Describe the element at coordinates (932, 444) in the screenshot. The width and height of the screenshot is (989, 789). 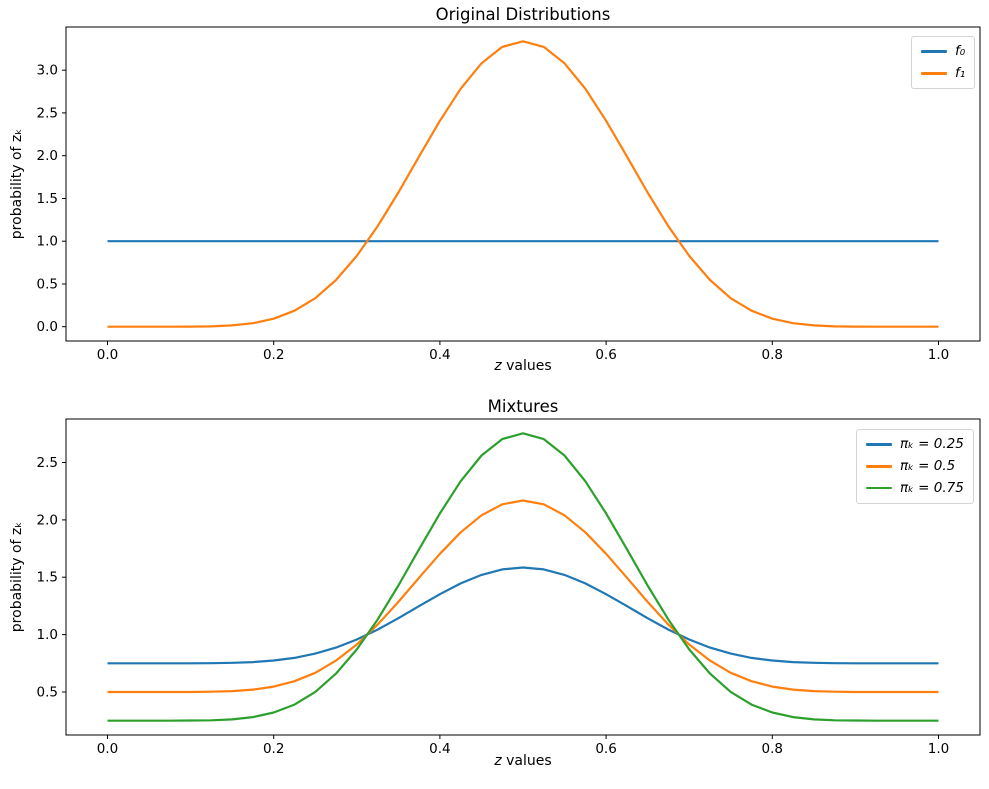
I see `legend-label-pi-0-25: πₖ = 0.25` at that location.